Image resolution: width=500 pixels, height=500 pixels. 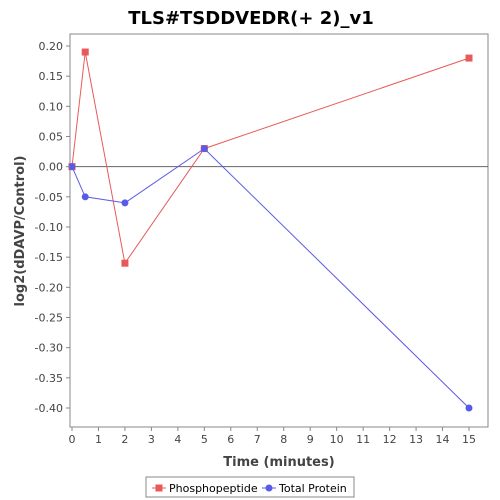 I want to click on y-tick-label: 0.15, so click(x=51, y=76).